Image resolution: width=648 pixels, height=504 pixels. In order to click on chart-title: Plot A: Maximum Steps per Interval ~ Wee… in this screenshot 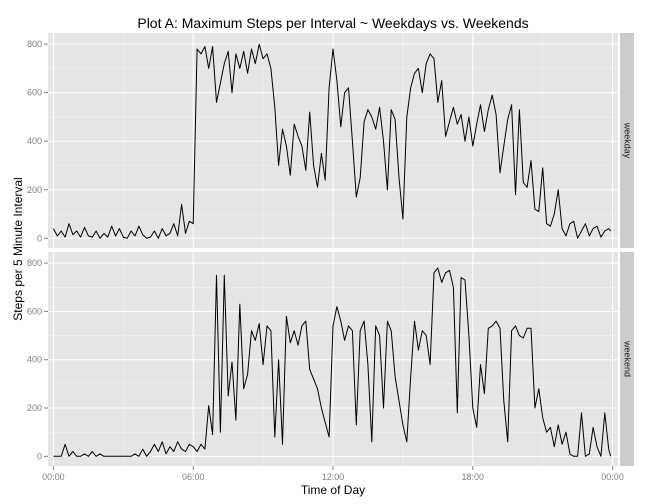, I will do `click(332, 23)`.